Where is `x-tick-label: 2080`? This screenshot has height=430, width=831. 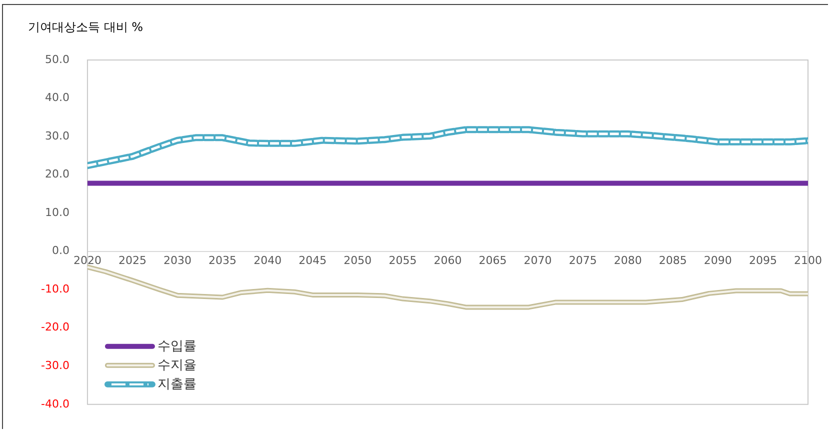 x-tick-label: 2080 is located at coordinates (628, 260).